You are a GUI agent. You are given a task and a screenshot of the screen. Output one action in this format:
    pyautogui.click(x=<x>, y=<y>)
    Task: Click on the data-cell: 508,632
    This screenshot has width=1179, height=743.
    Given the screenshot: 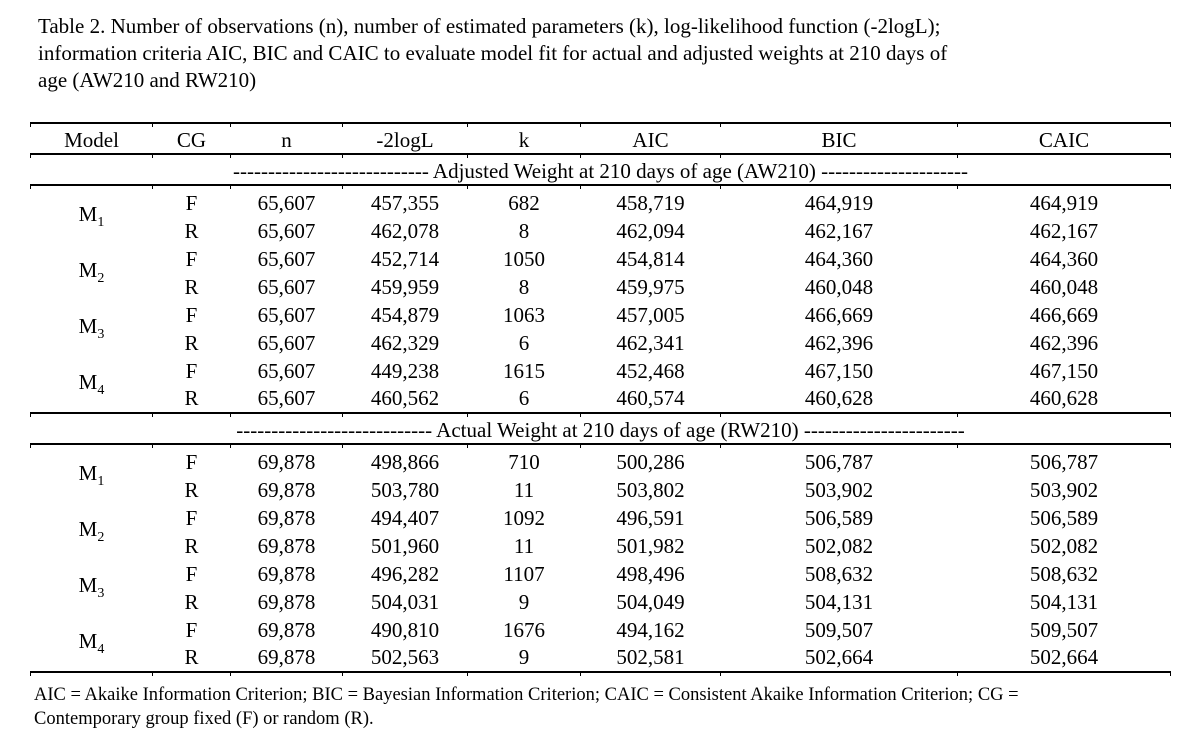 What is the action you would take?
    pyautogui.click(x=1064, y=573)
    